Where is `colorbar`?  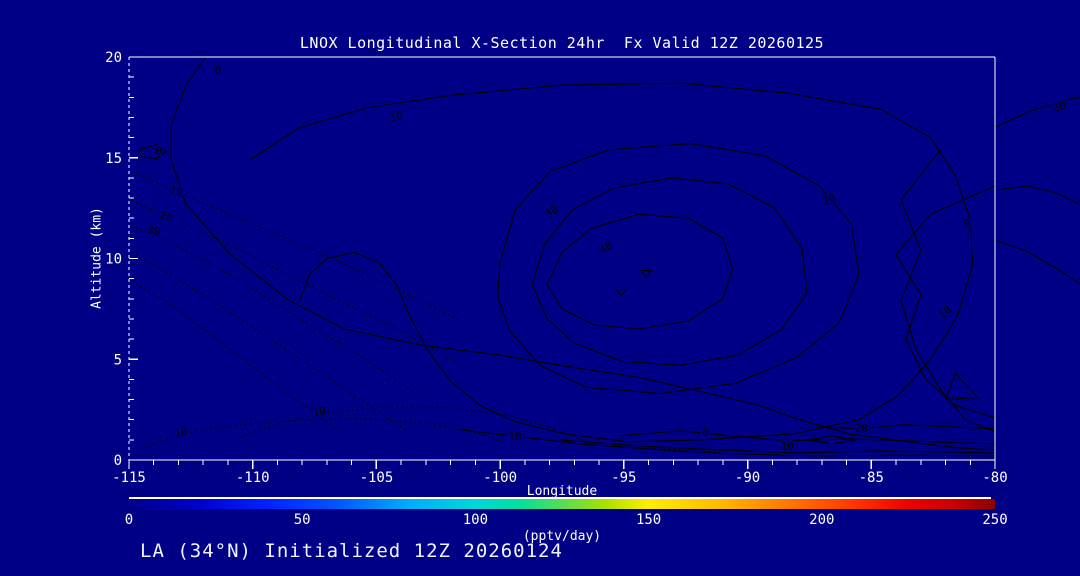 colorbar is located at coordinates (562, 503).